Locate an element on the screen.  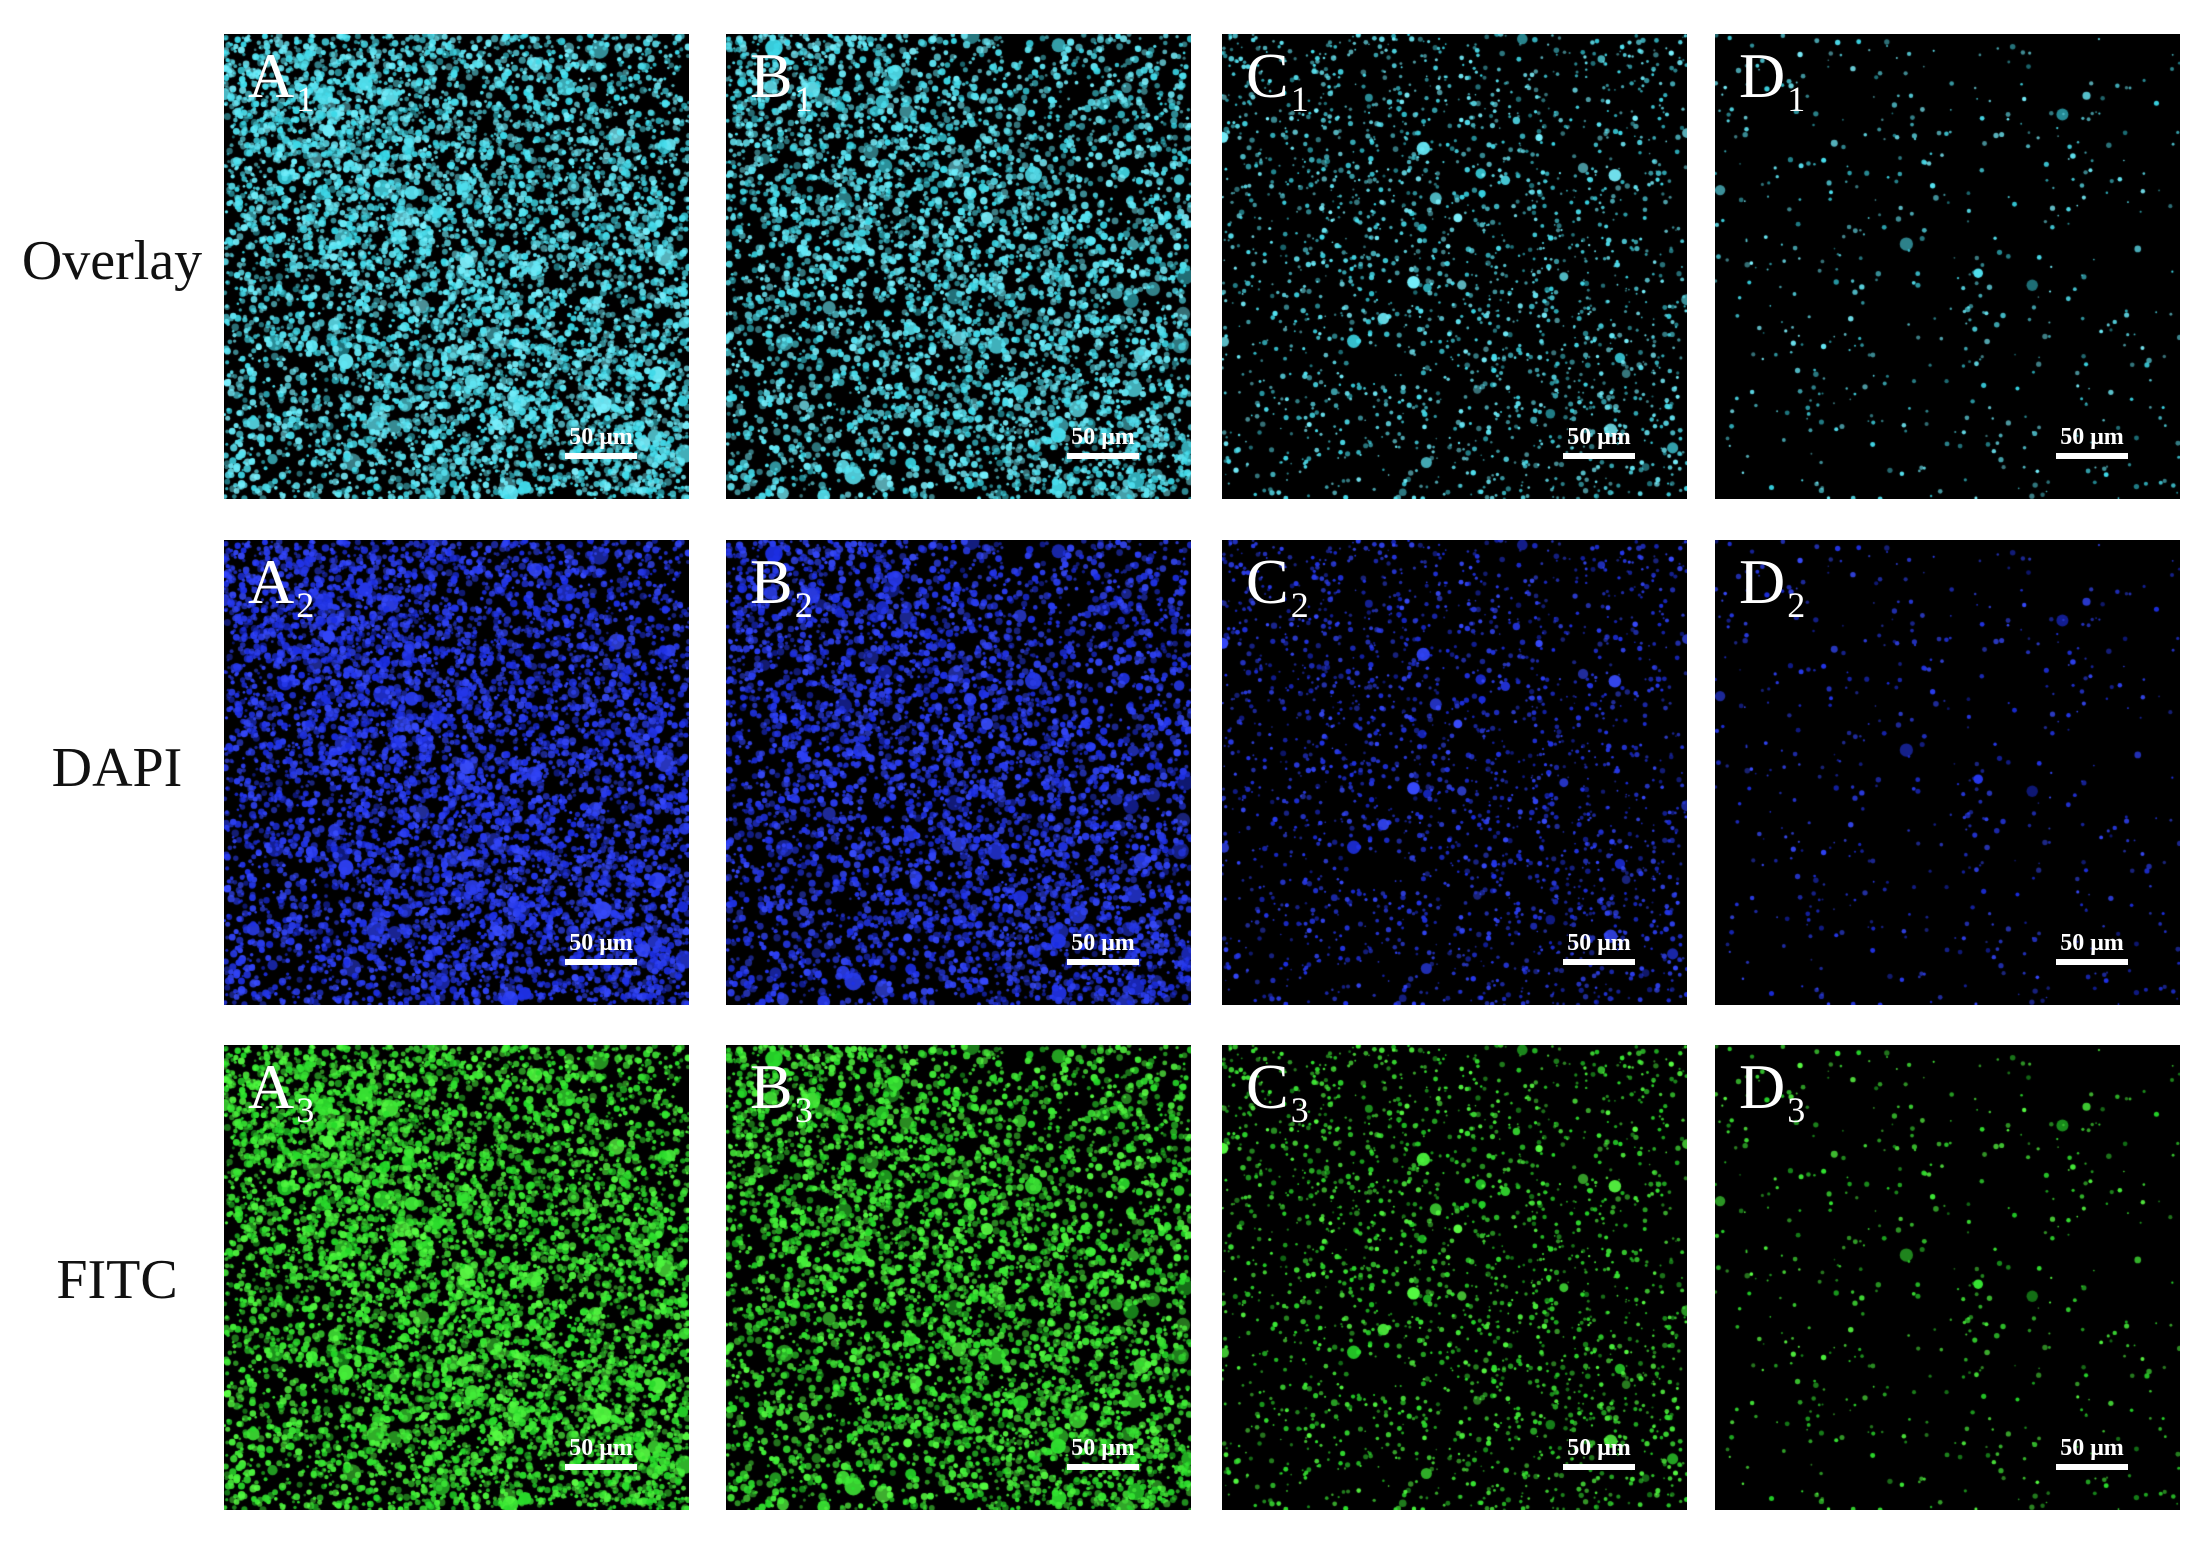
panel-label: A1 is located at coordinates (281, 79).